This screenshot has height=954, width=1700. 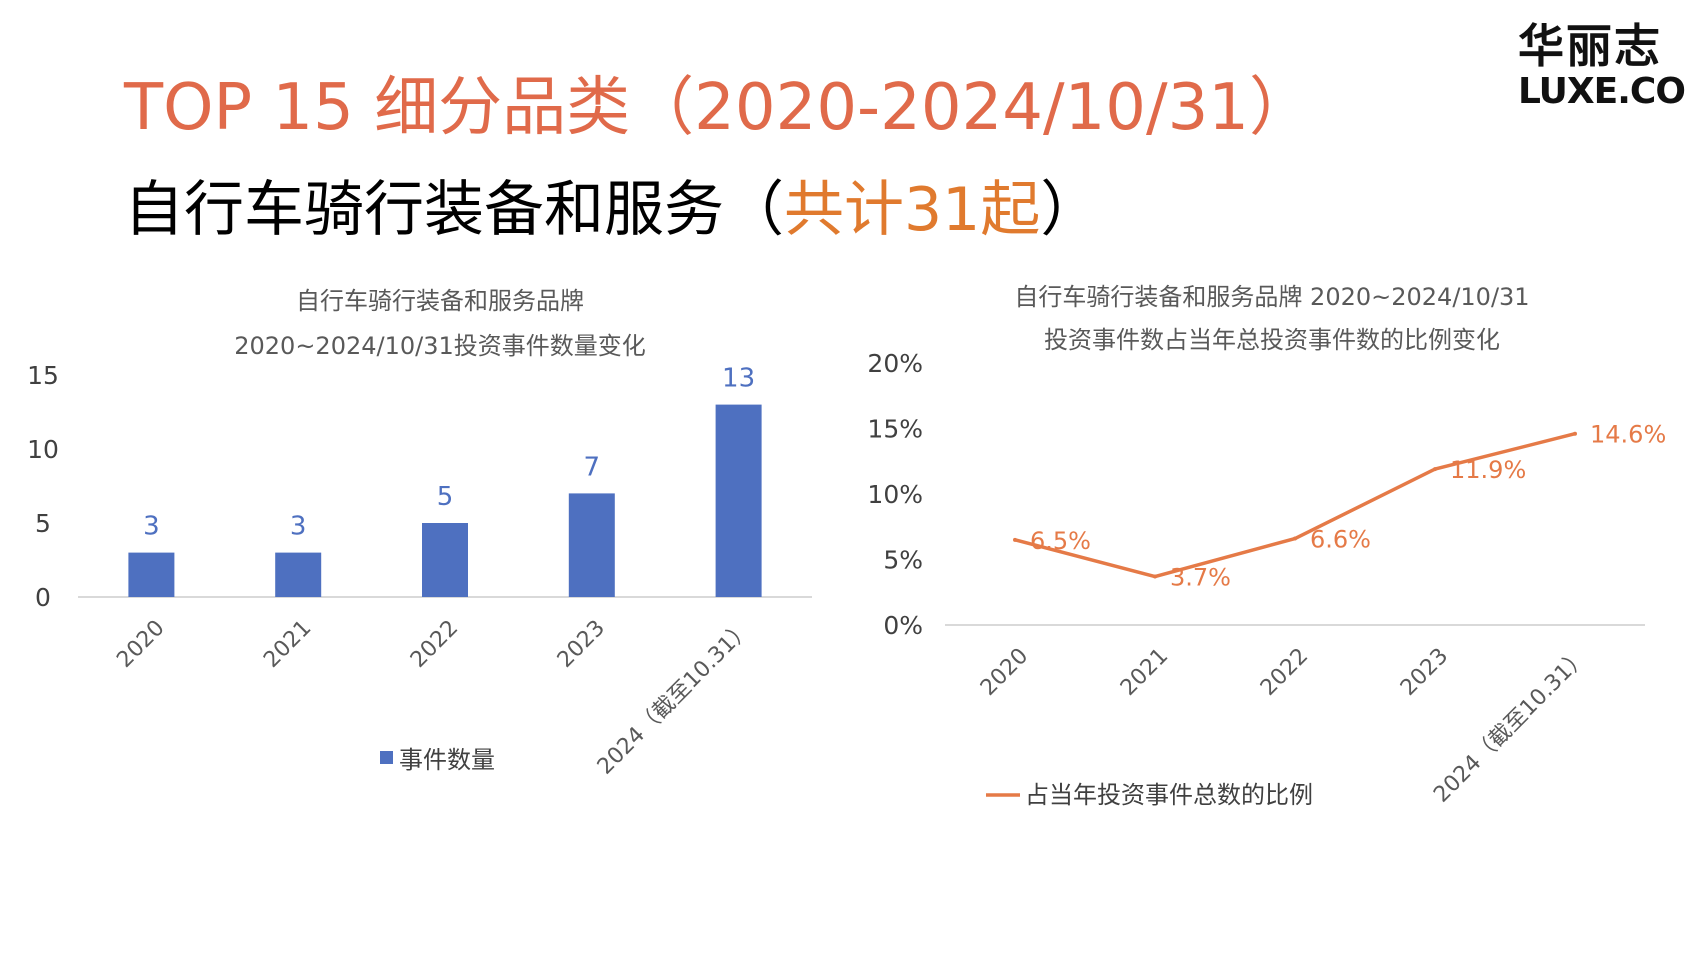 What do you see at coordinates (592, 467) in the screenshot?
I see `bar-data-label: 7` at bounding box center [592, 467].